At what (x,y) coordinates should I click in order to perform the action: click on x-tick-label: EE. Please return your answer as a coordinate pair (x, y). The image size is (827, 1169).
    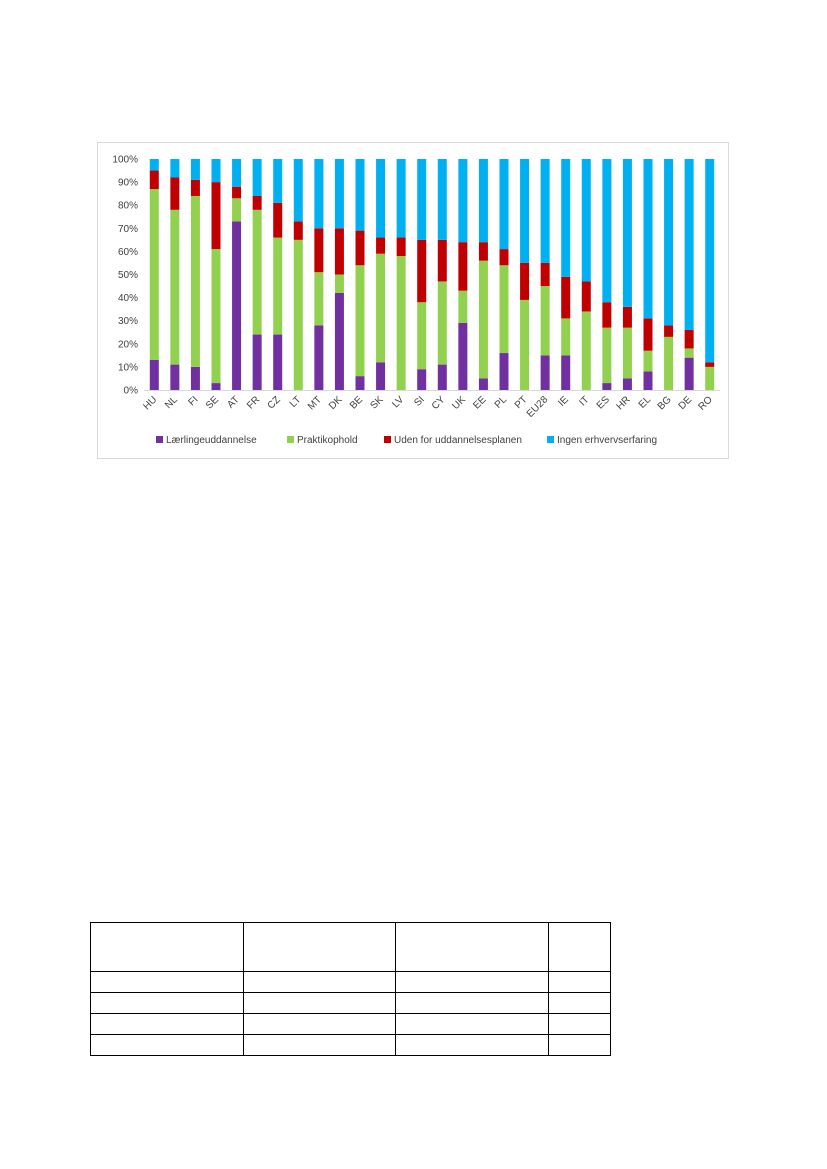
    Looking at the image, I should click on (479, 402).